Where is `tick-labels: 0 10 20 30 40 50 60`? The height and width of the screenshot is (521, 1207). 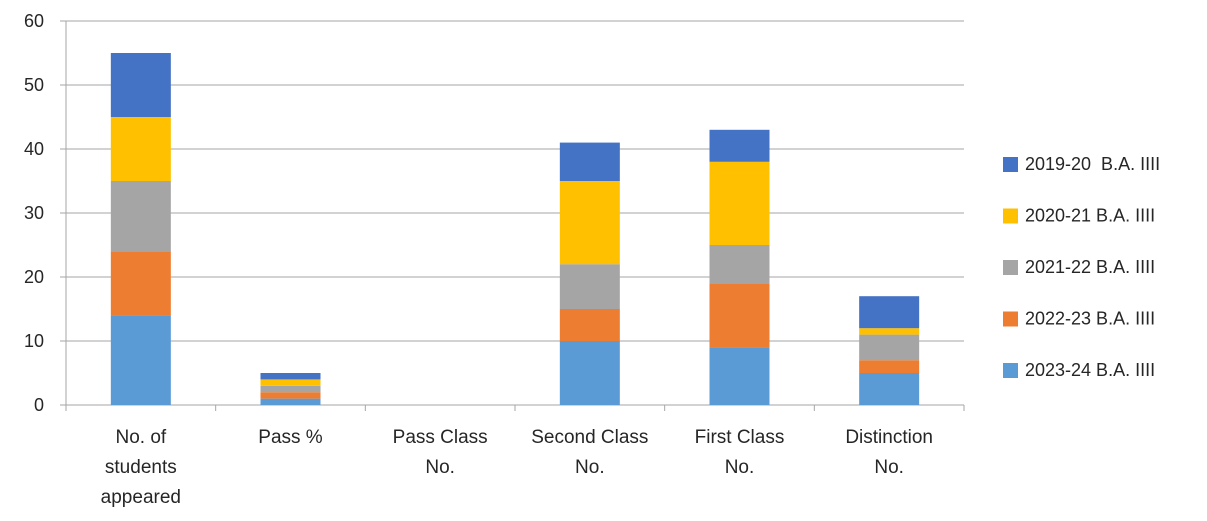
tick-labels: 0 10 20 30 40 50 60 is located at coordinates (34, 213).